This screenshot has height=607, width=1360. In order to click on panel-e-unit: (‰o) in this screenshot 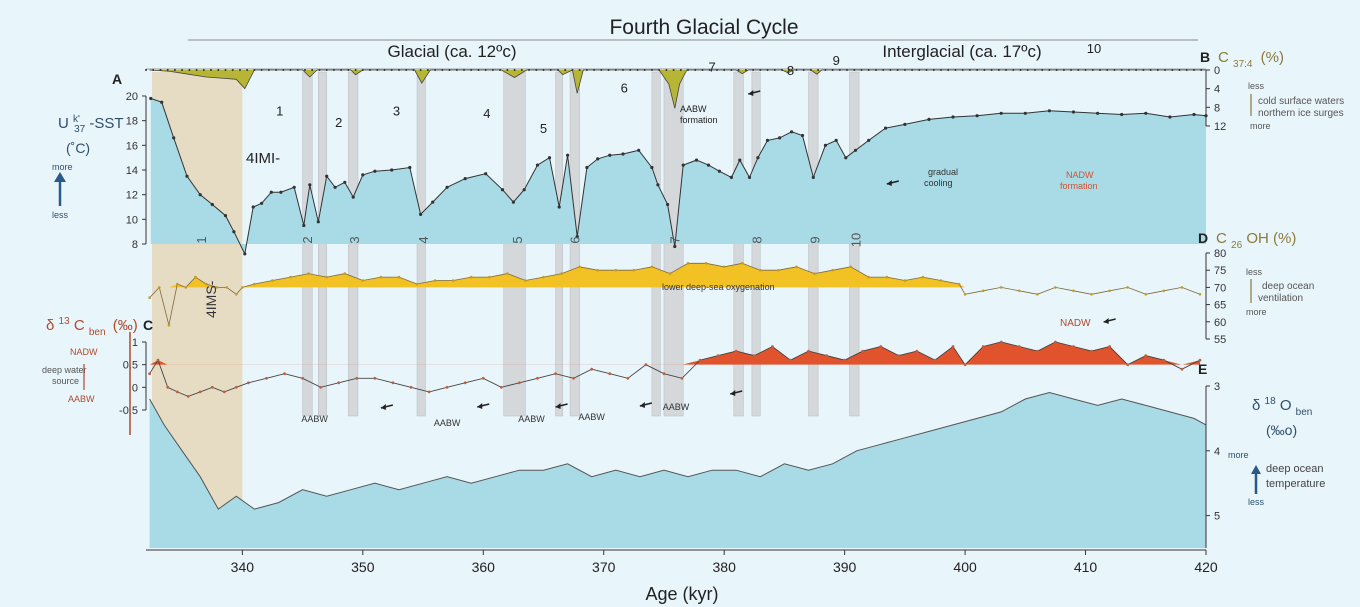, I will do `click(1281, 430)`.